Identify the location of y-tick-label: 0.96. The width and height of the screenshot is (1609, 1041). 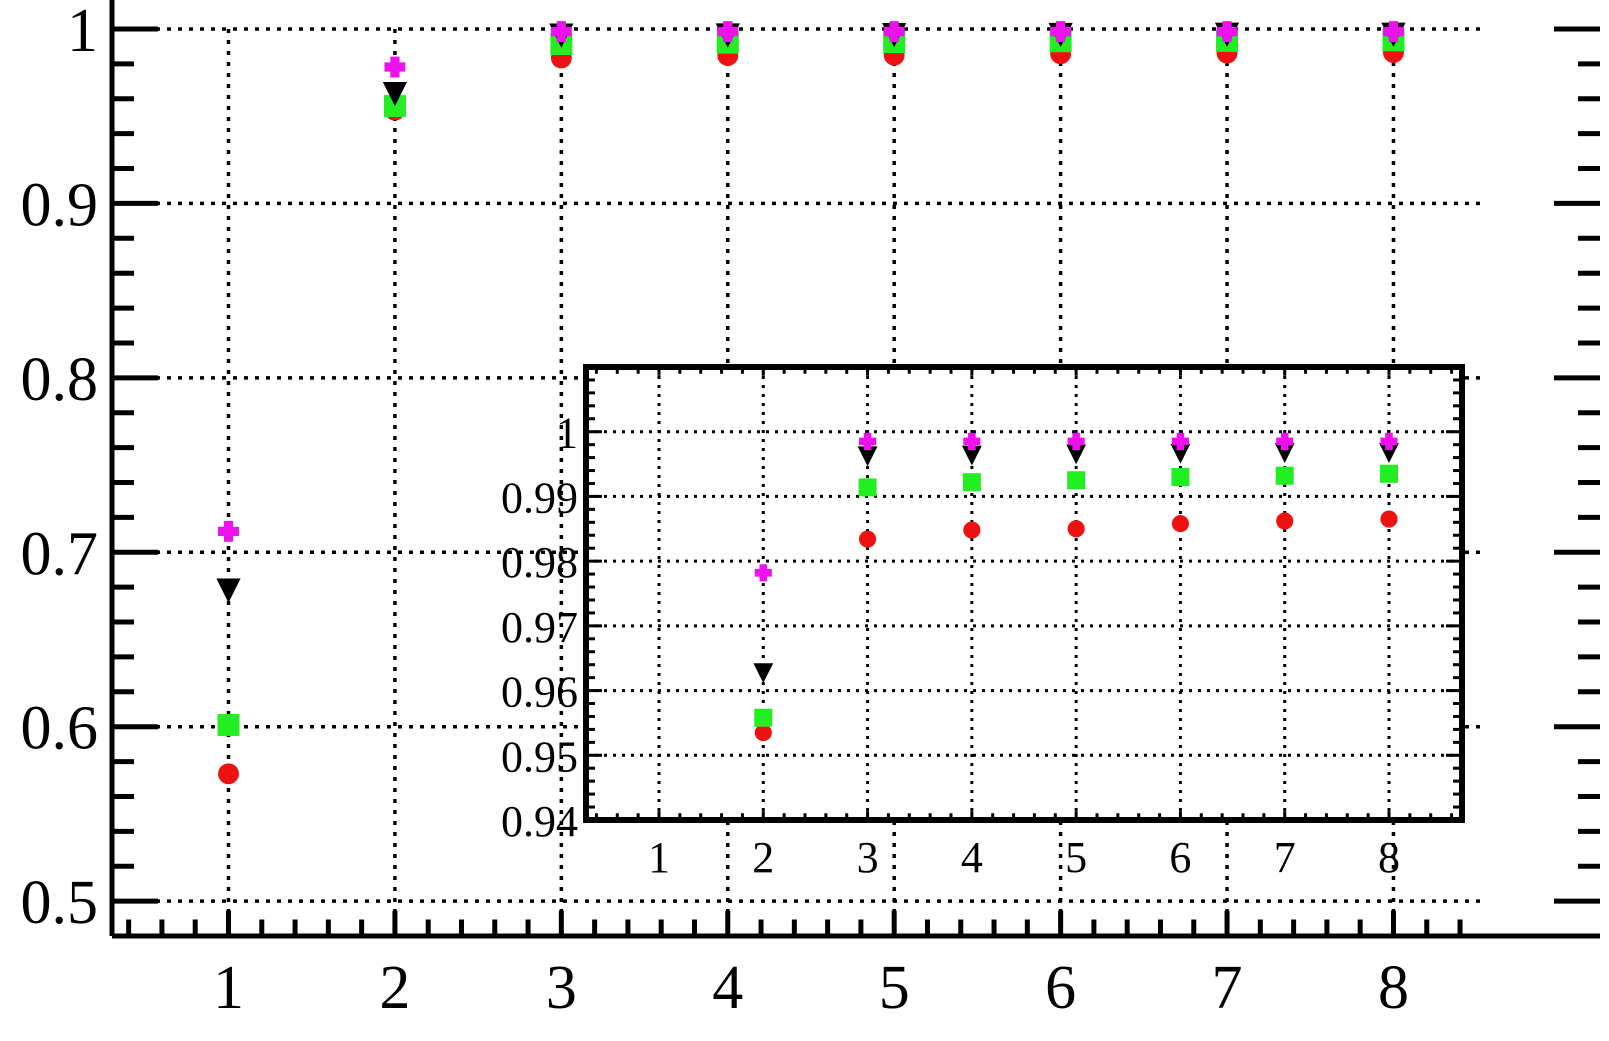
(539, 692).